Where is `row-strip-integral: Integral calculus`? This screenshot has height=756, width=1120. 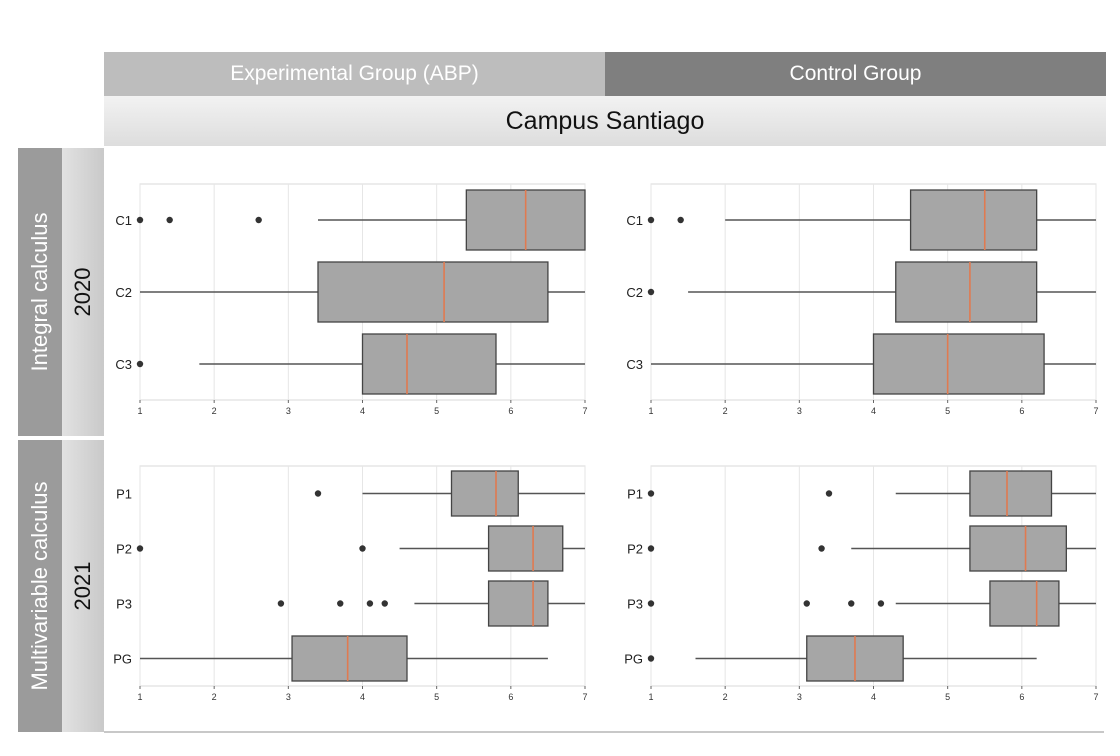
row-strip-integral: Integral calculus is located at coordinates (40, 292).